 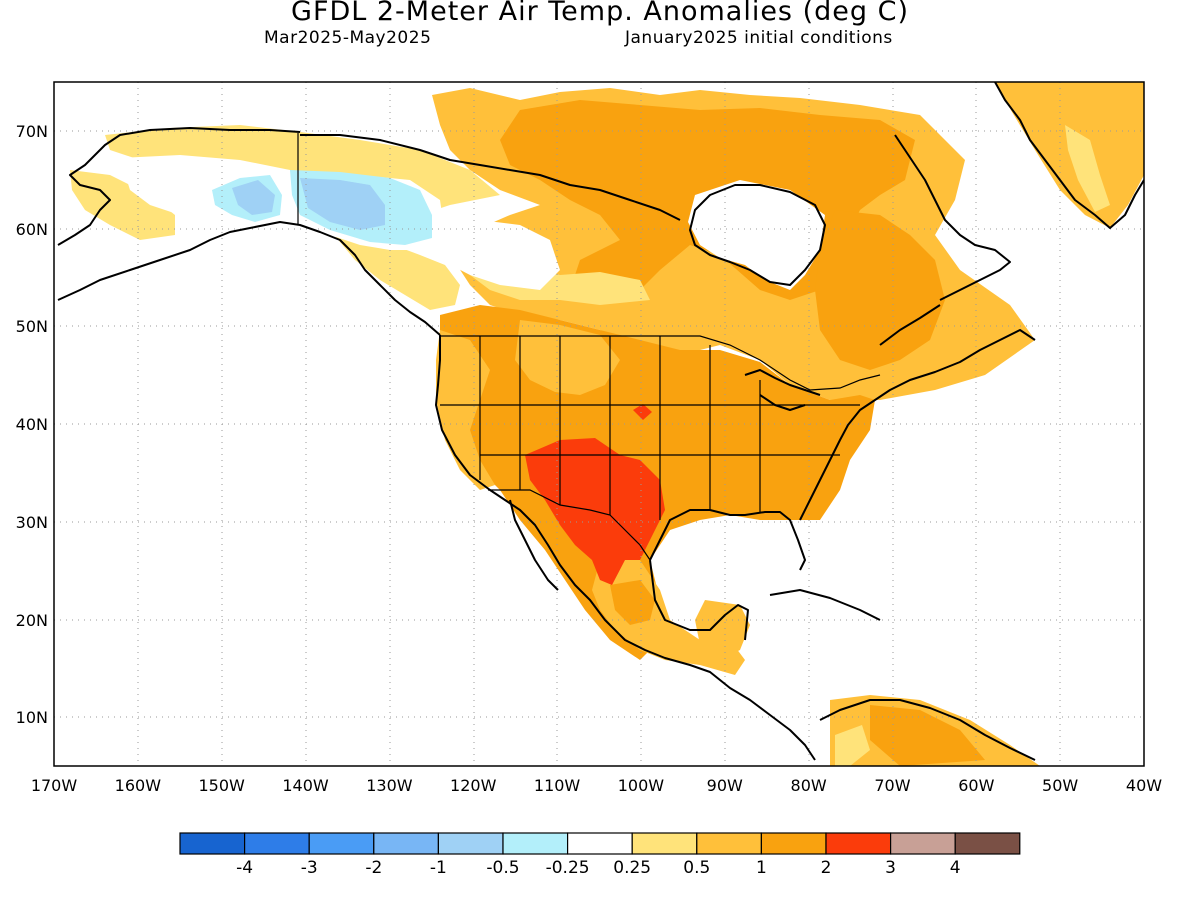 I want to click on forecast-period: Mar2025-May2025, so click(x=348, y=38).